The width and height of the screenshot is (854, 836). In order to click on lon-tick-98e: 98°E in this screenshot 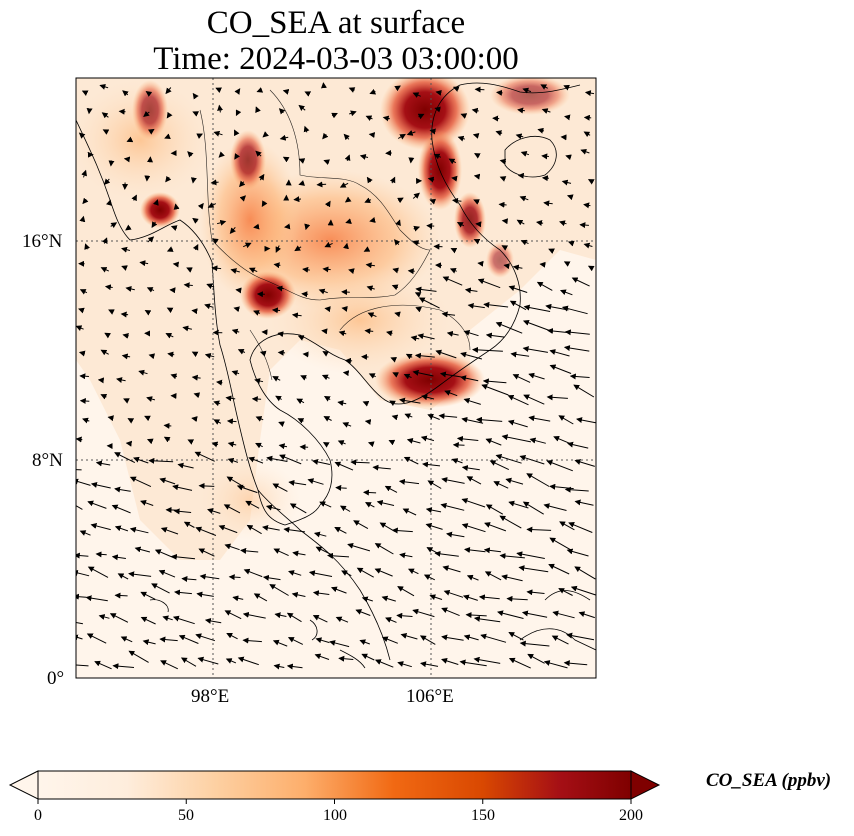, I will do `click(210, 696)`.